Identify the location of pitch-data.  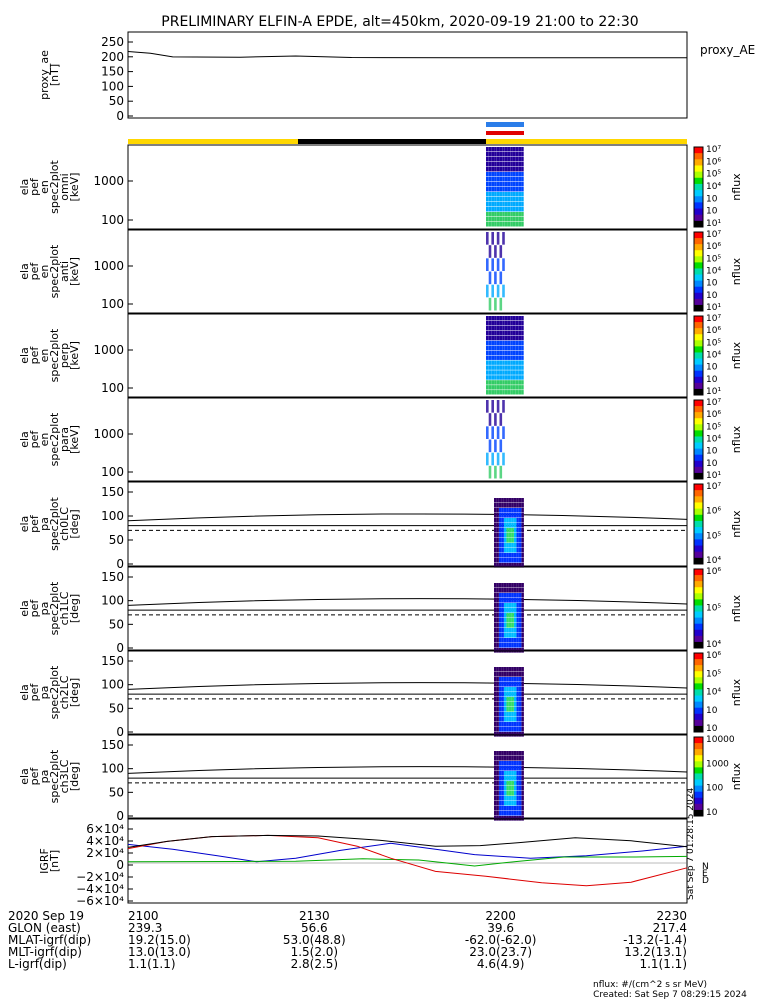
(509, 618).